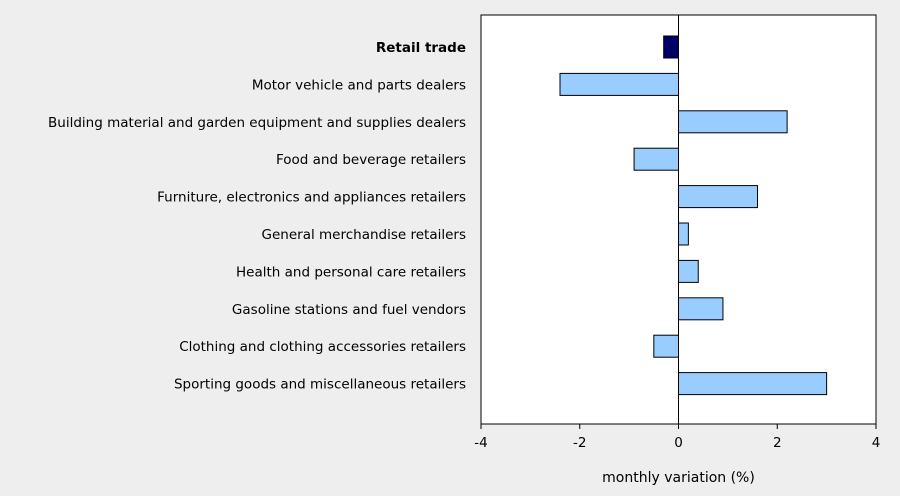 Image resolution: width=900 pixels, height=496 pixels. I want to click on category-label: General merchandise retailers, so click(364, 235).